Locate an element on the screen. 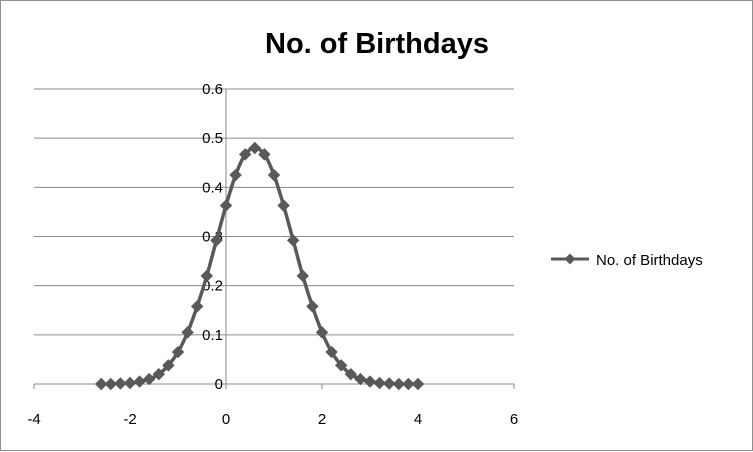  chart-title: No. of Birthdays is located at coordinates (377, 44).